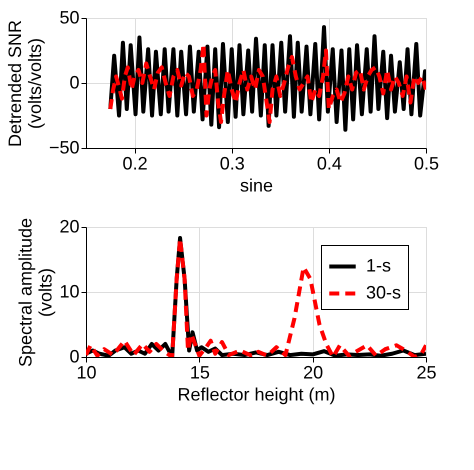  Describe the element at coordinates (69, 18) in the screenshot. I see `y-tick-label: 50` at that location.